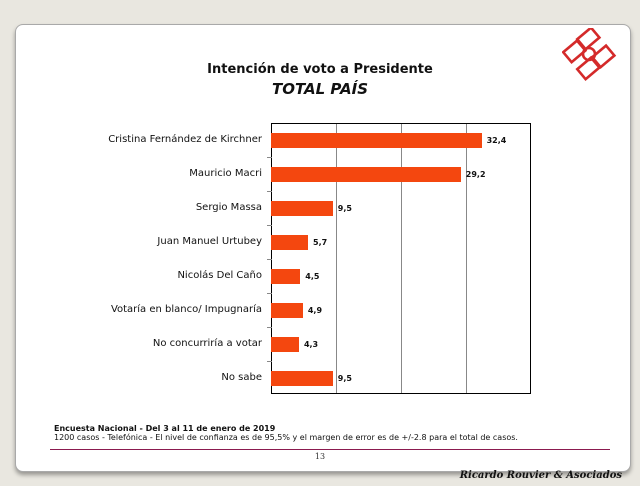 Image resolution: width=640 pixels, height=486 pixels. Describe the element at coordinates (311, 344) in the screenshot. I see `value-label: 4,3` at that location.